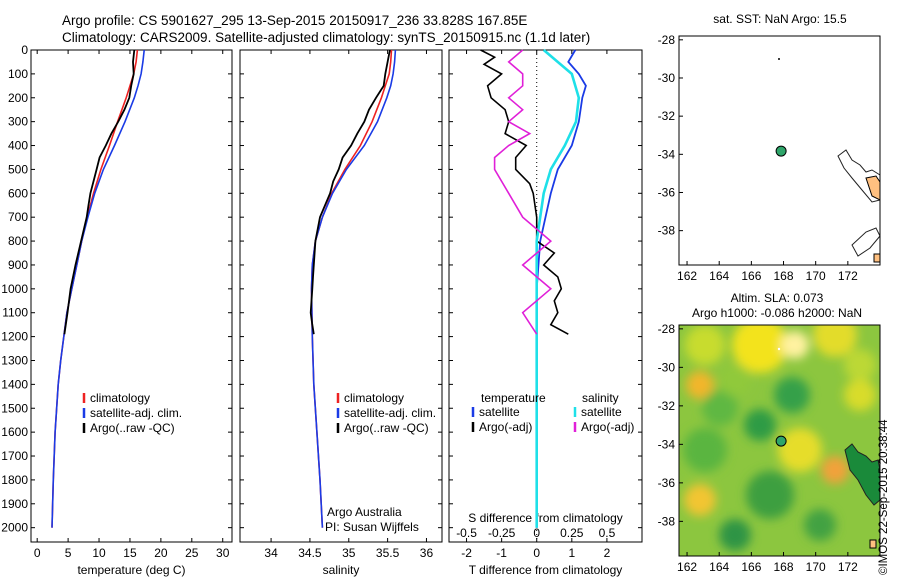 This screenshot has height=580, width=900. What do you see at coordinates (777, 313) in the screenshot?
I see `sla-map-title-2: Argo h1000: -0.086 h2000: NaN` at bounding box center [777, 313].